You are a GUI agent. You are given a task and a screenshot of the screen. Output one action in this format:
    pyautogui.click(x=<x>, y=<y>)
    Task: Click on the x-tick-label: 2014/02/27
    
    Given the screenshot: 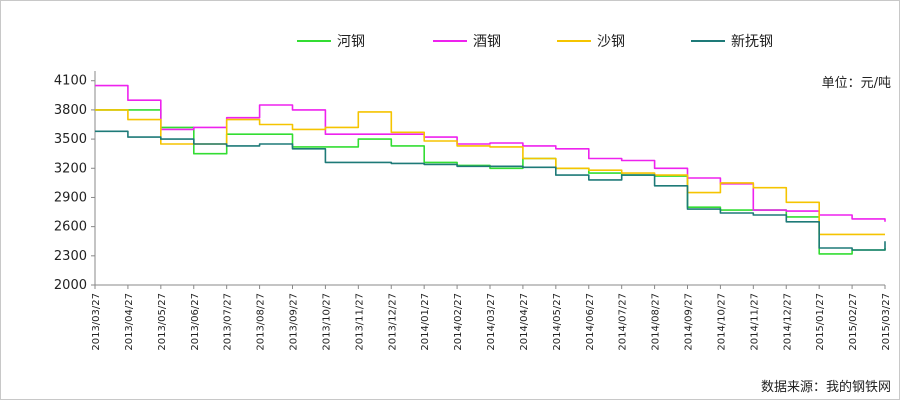 What is the action you would take?
    pyautogui.click(x=458, y=322)
    